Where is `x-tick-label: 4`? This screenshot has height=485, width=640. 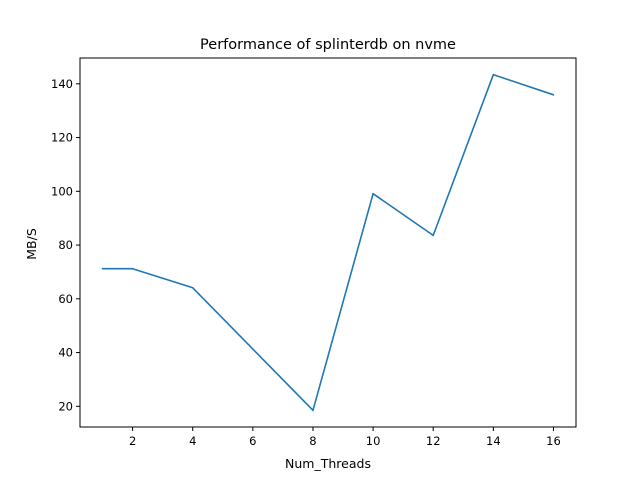 x-tick-label: 4 is located at coordinates (192, 441).